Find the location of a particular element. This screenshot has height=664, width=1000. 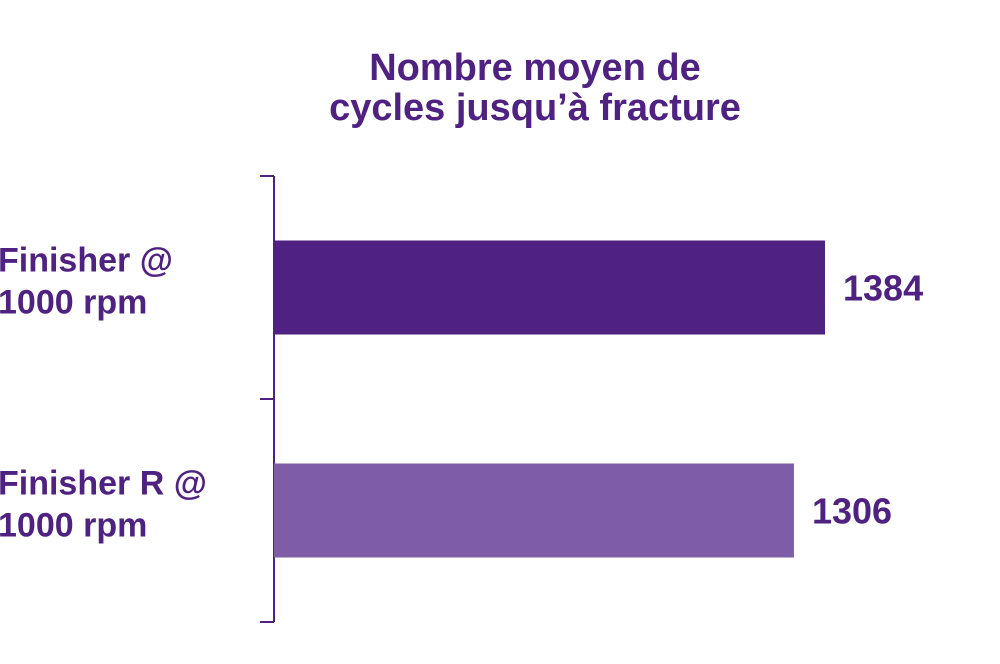

category-labels: Finisher @ 1000 rpm Finisher R @ 1000 rpm is located at coordinates (103, 393).